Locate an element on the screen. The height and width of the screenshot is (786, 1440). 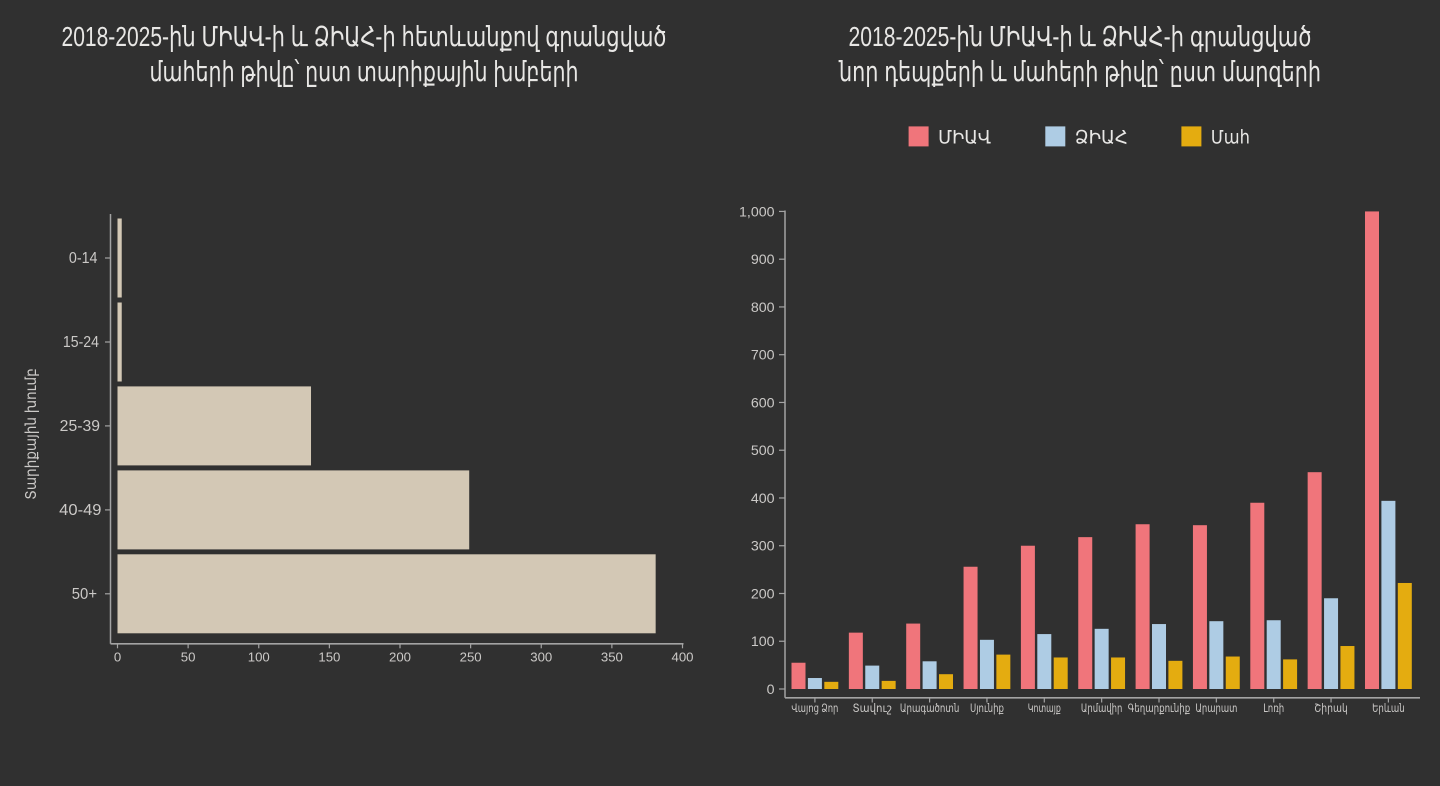
svg-text: 50 is located at coordinates (188, 657).